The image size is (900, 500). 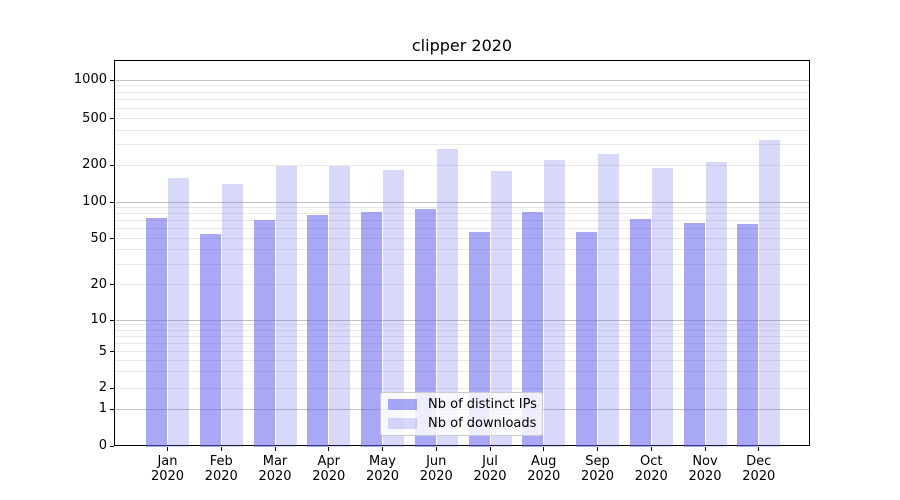 What do you see at coordinates (264, 333) in the screenshot?
I see `bar-ips-mar` at bounding box center [264, 333].